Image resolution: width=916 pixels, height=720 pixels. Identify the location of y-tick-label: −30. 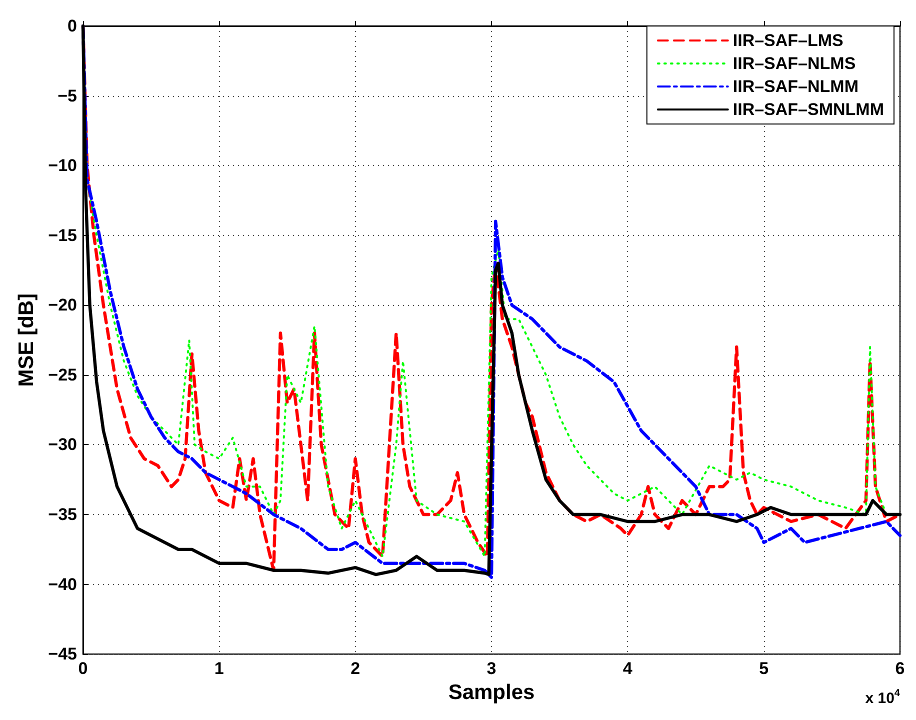
(62, 444).